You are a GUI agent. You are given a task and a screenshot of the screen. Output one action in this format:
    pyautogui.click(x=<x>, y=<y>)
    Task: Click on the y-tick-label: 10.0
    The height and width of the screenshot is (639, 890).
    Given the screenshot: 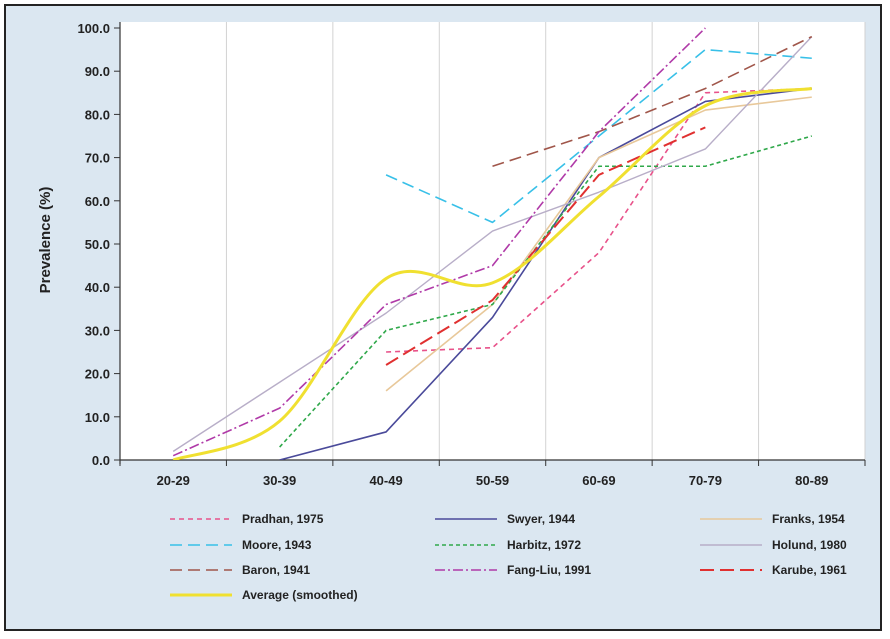 What is the action you would take?
    pyautogui.click(x=97, y=417)
    